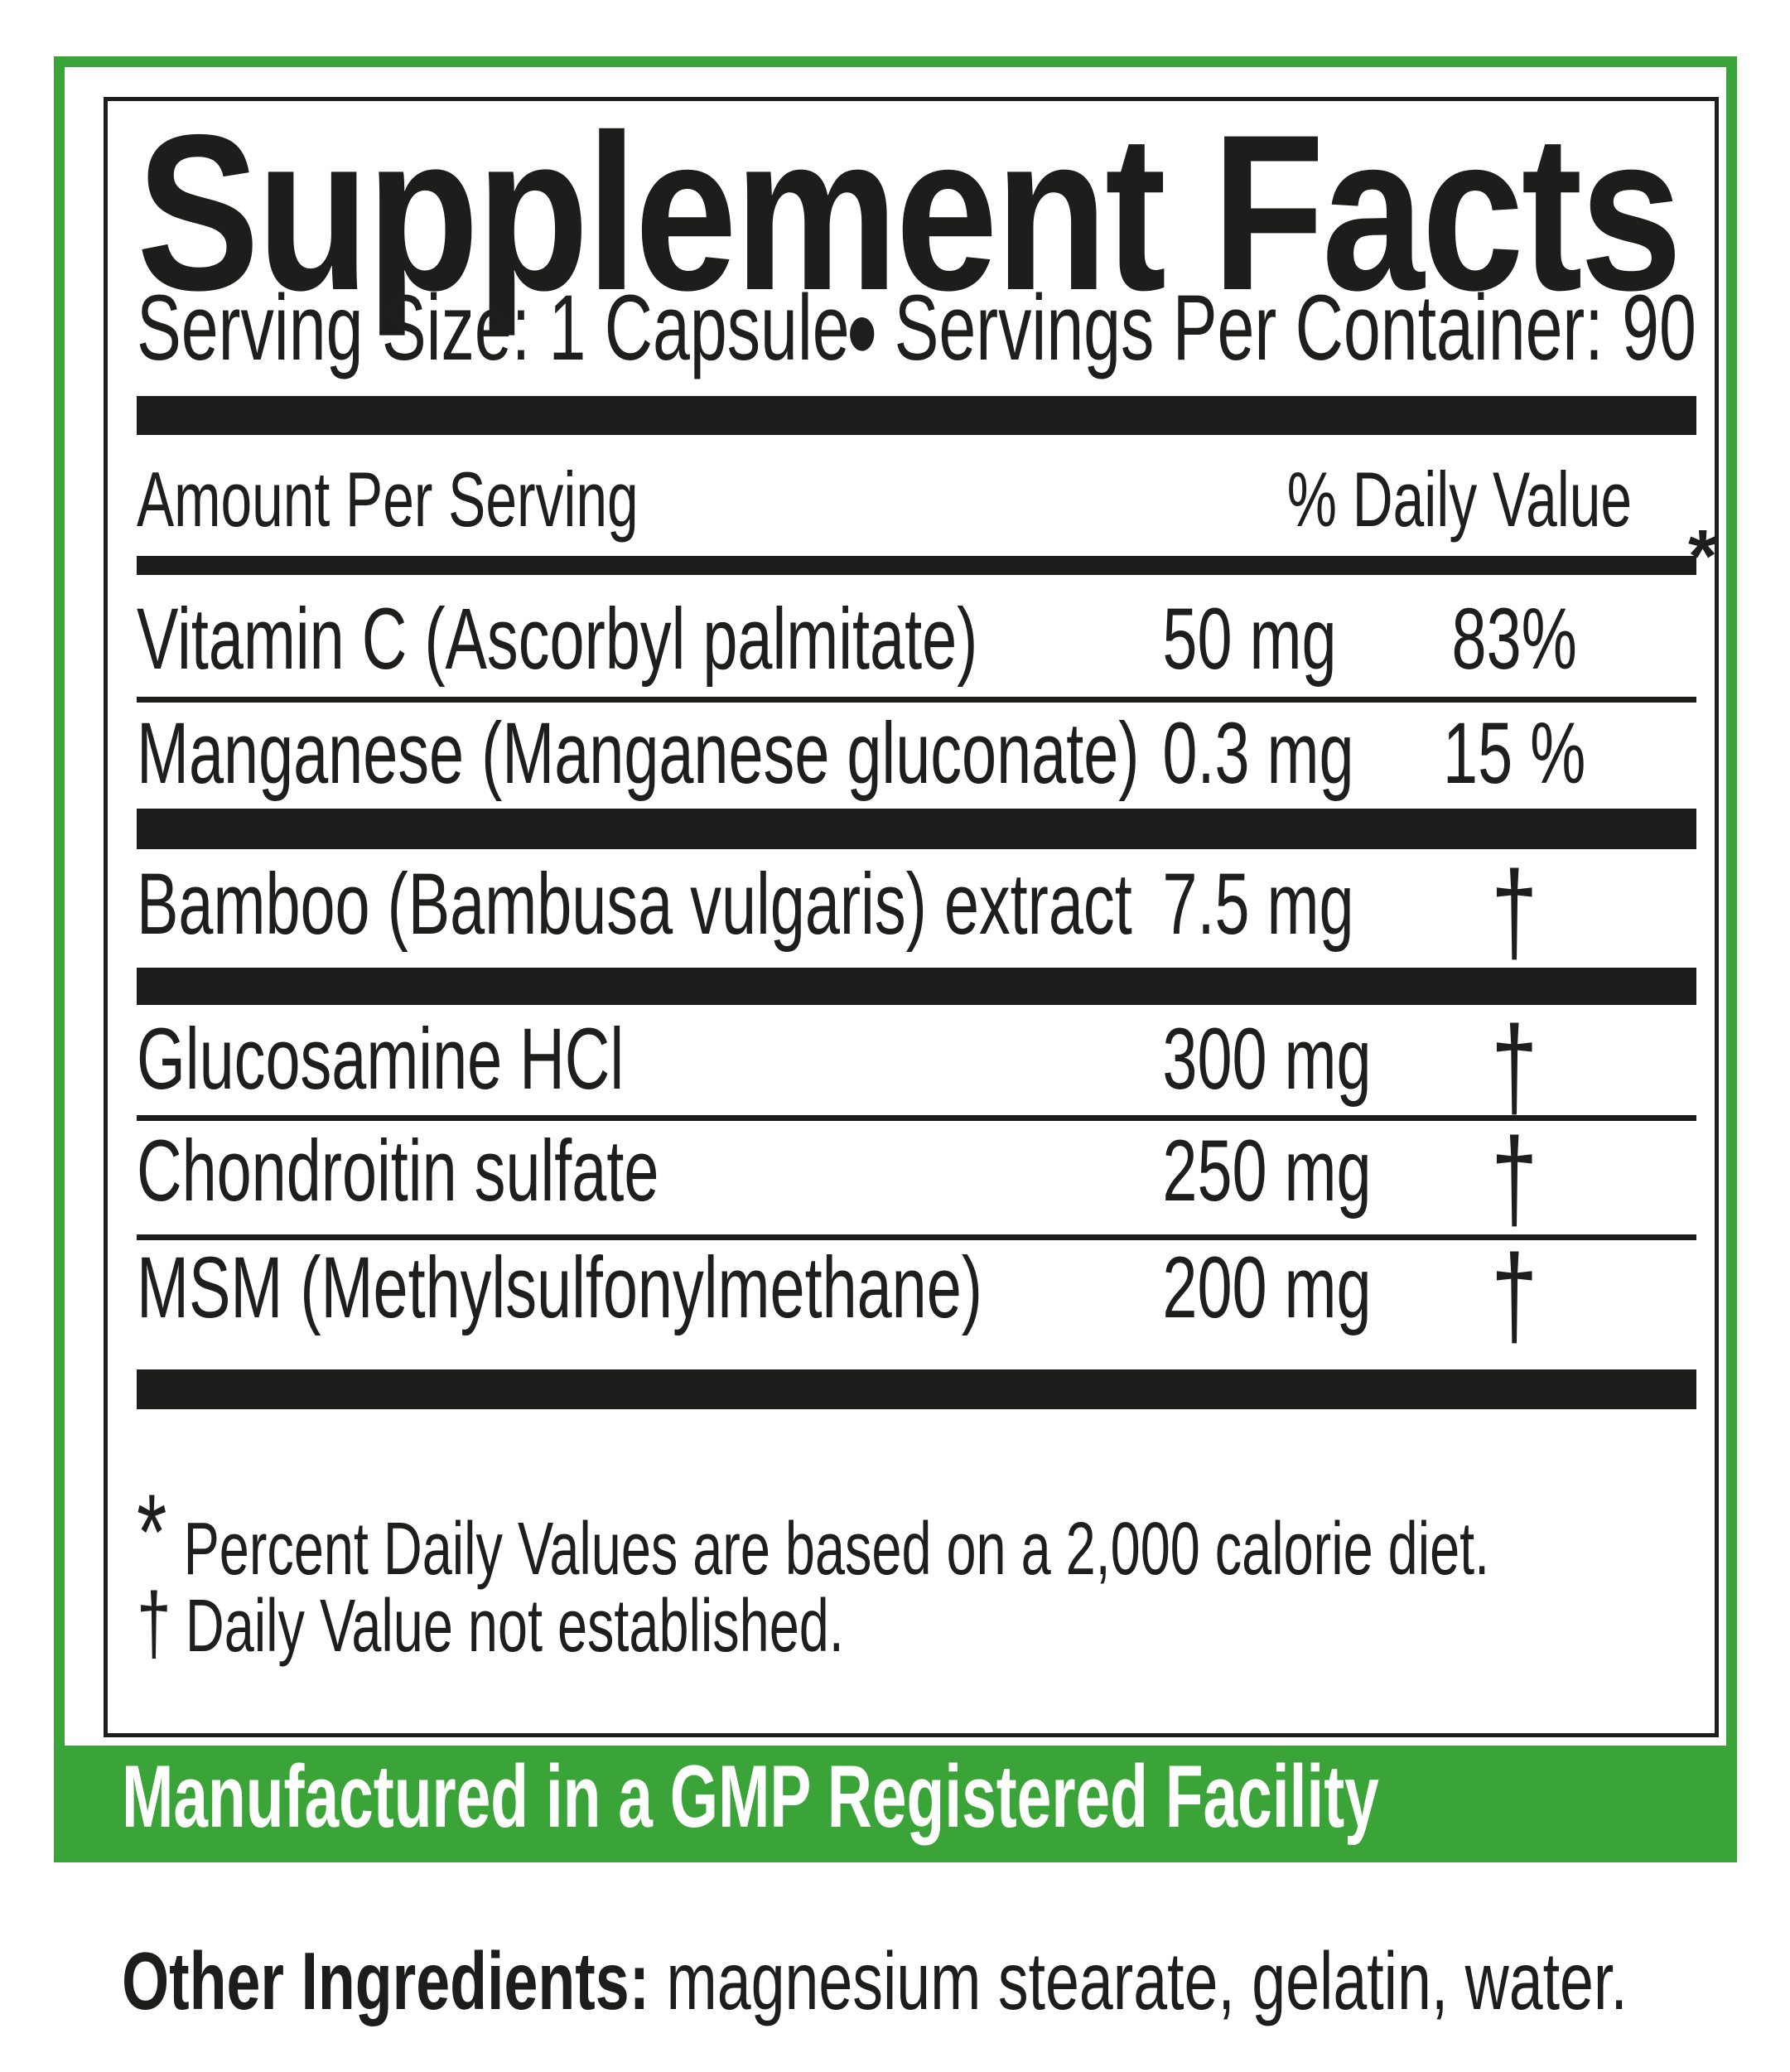  I want to click on servings-per-container-text: Servings Per Container: 90, so click(1295, 328).